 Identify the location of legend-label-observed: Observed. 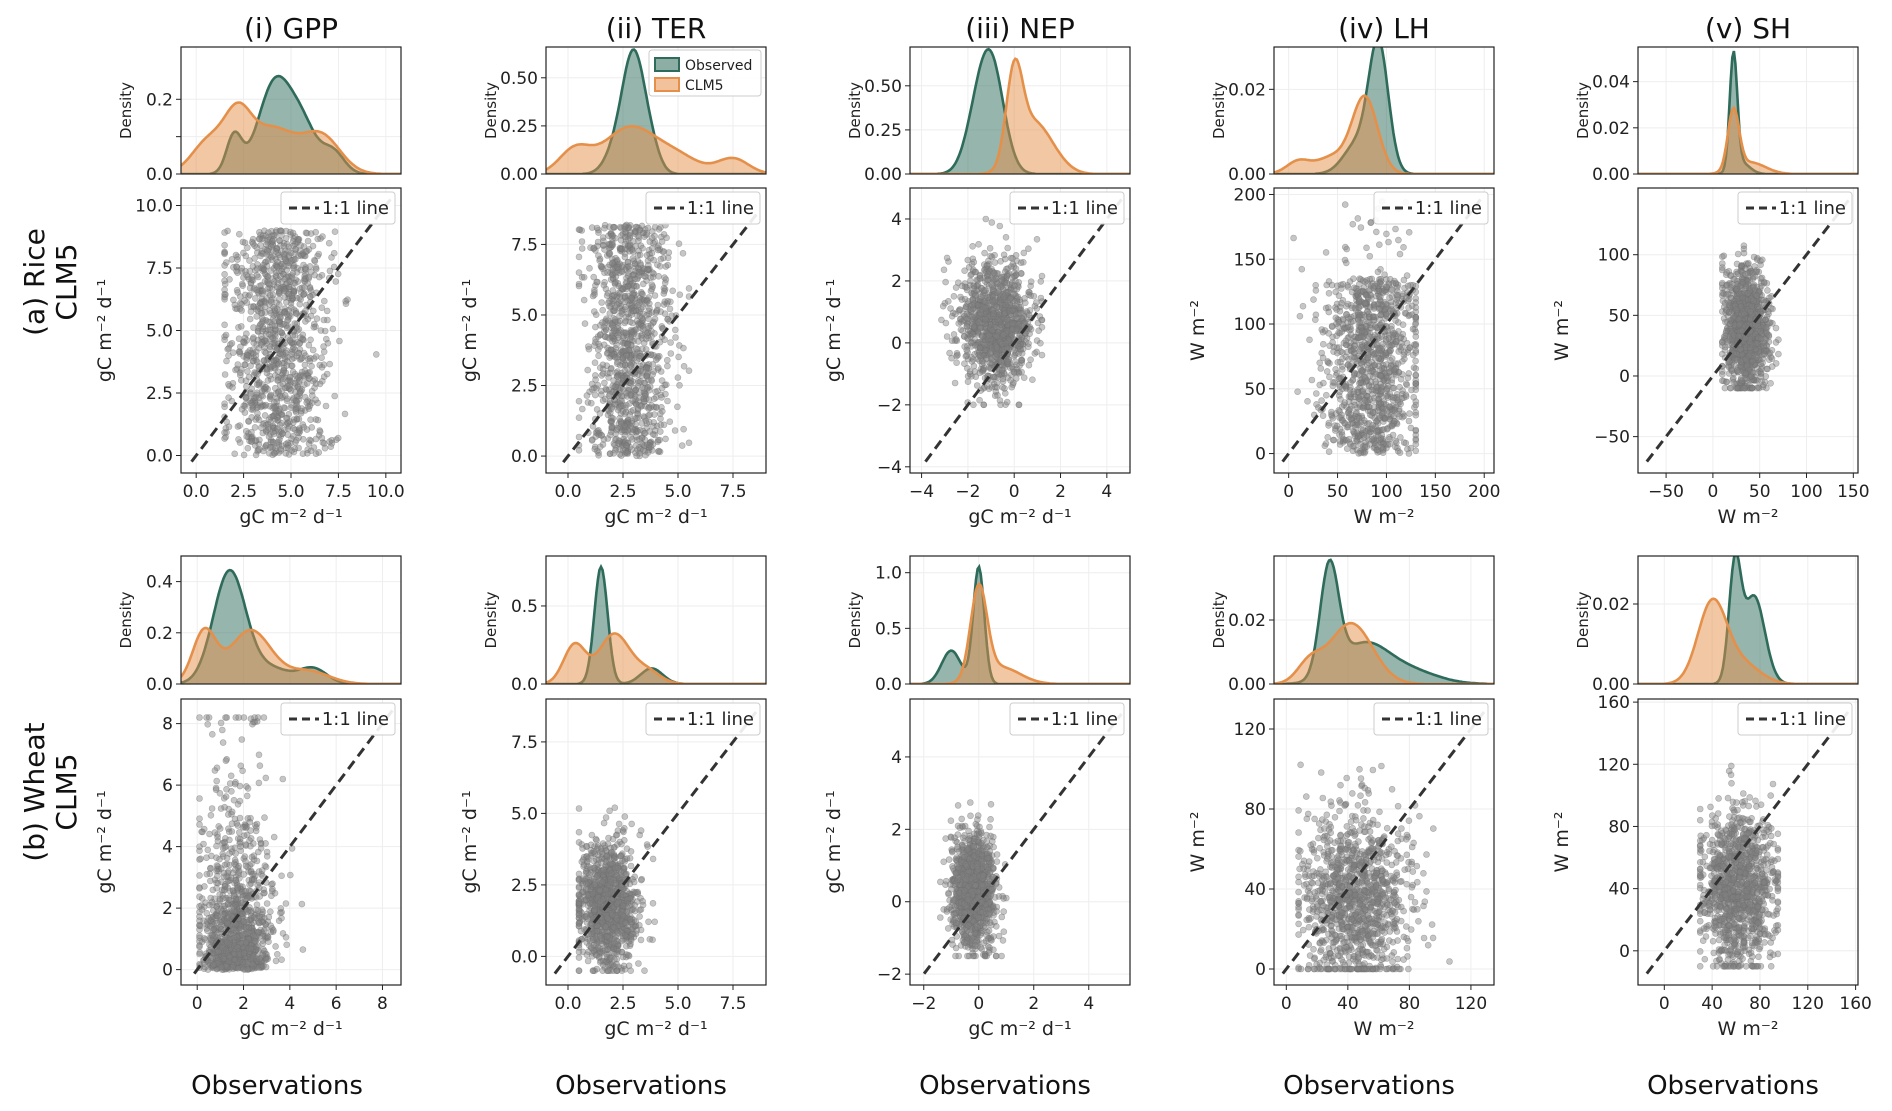
(718, 66).